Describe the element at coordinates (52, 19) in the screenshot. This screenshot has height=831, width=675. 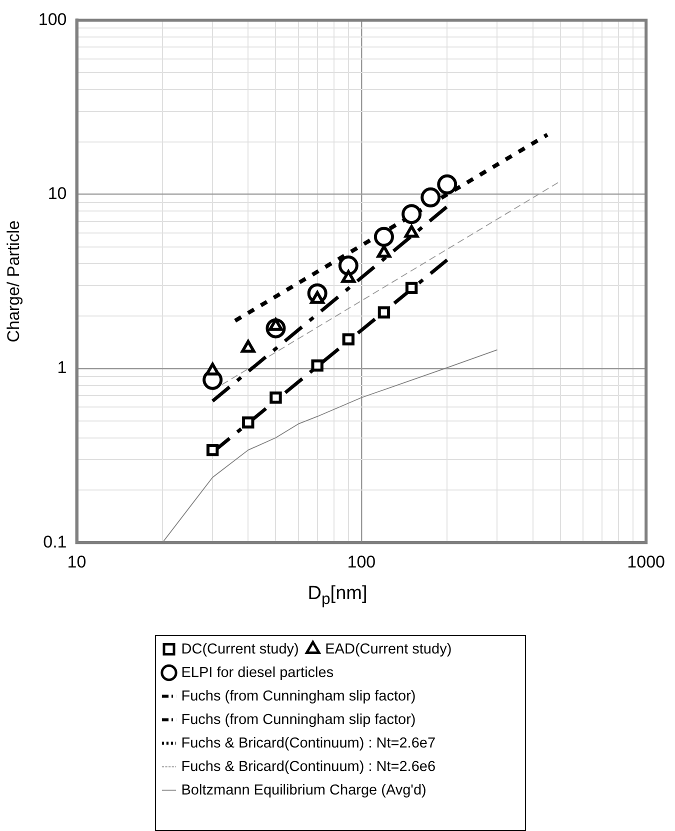
I see `y-tick-label: 100` at that location.